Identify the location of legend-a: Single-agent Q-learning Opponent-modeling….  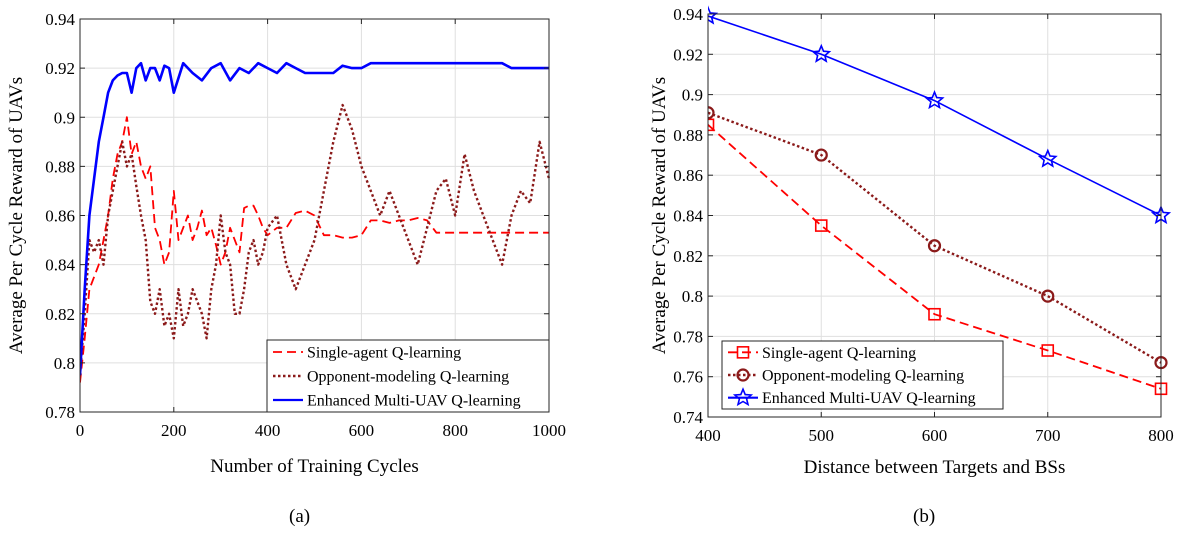
(408, 376).